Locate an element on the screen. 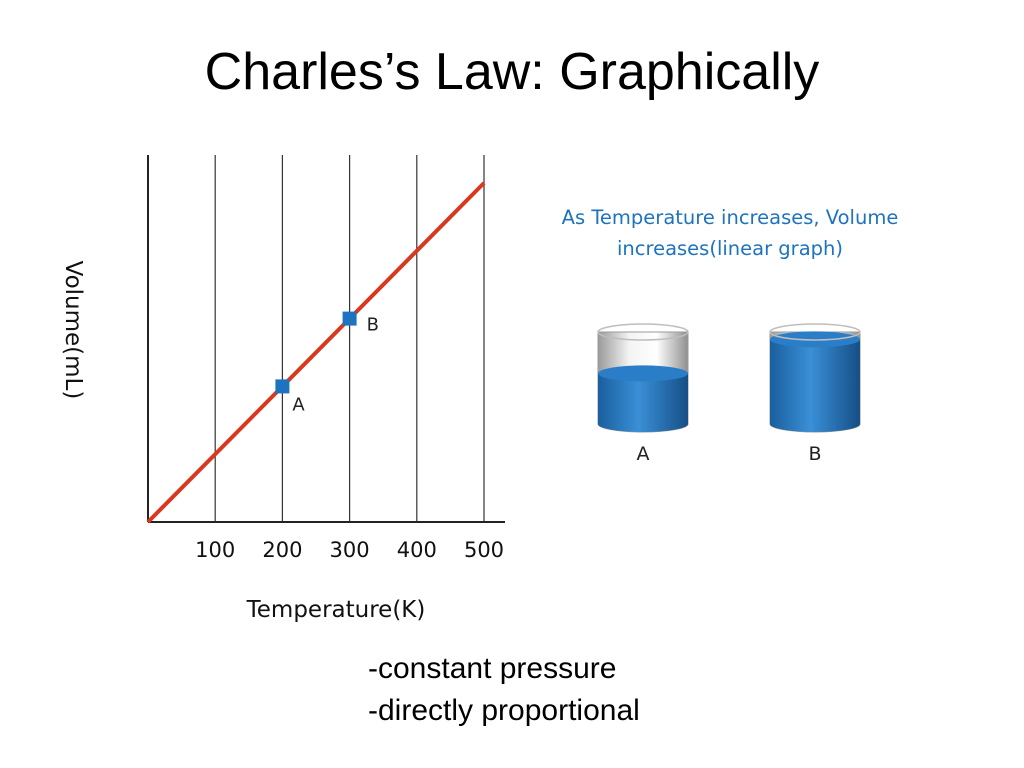 The width and height of the screenshot is (1024, 768). x-tick-label: 100 is located at coordinates (215, 550).